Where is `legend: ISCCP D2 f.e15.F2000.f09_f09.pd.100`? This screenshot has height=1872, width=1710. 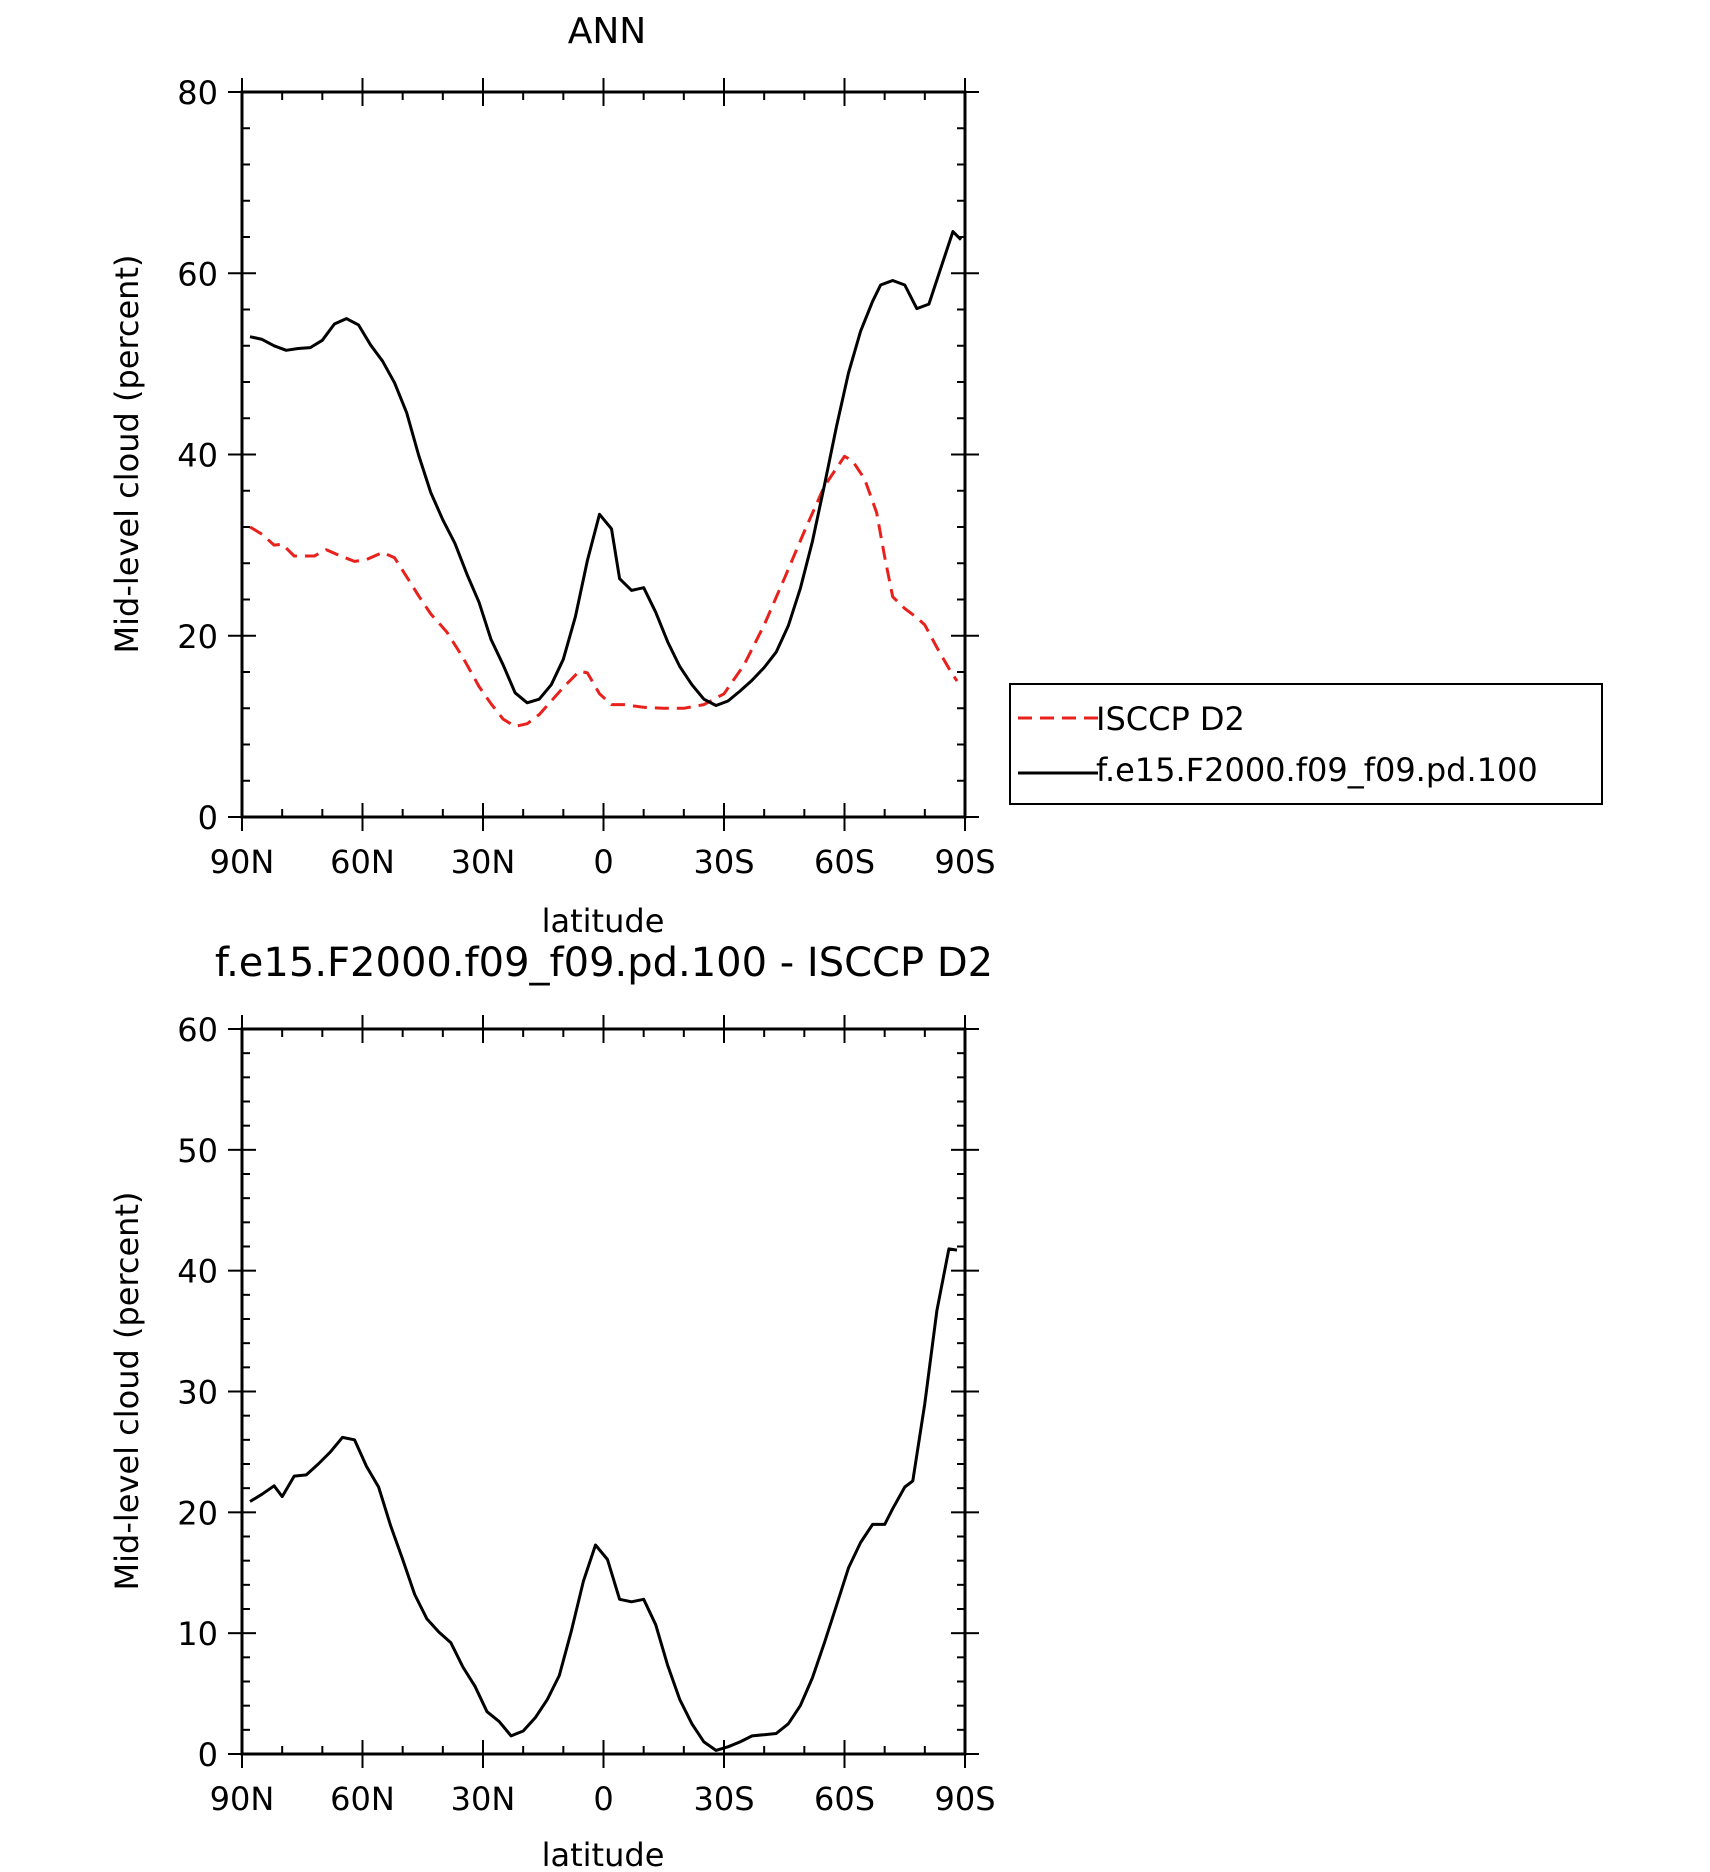
legend: ISCCP D2 f.e15.F2000.f09_f09.pd.100 is located at coordinates (1306, 744).